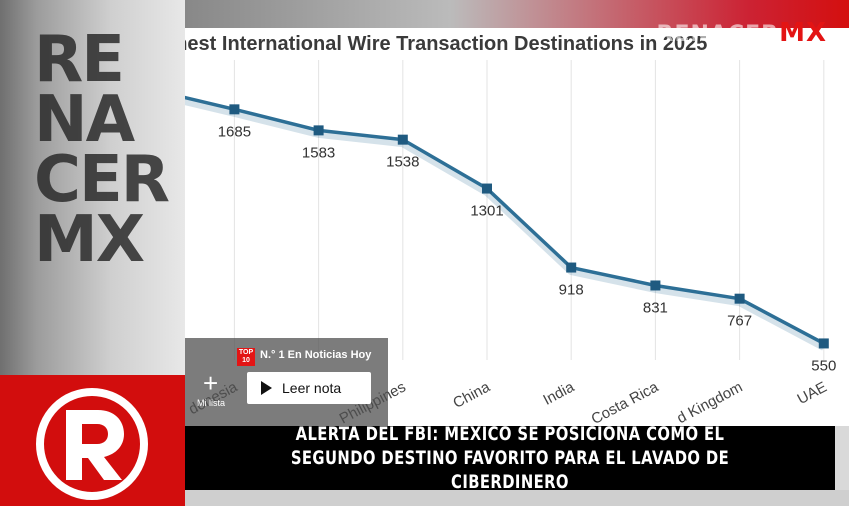 The image size is (849, 506). Describe the element at coordinates (571, 290) in the screenshot. I see `data-label: 918` at that location.